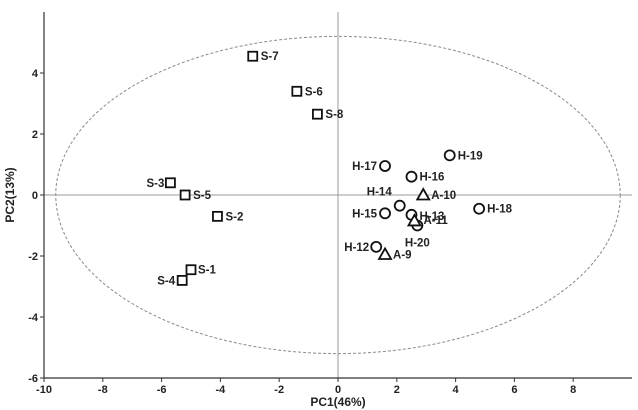 The image size is (638, 410). What do you see at coordinates (338, 390) in the screenshot?
I see `x-tick-label: 0` at bounding box center [338, 390].